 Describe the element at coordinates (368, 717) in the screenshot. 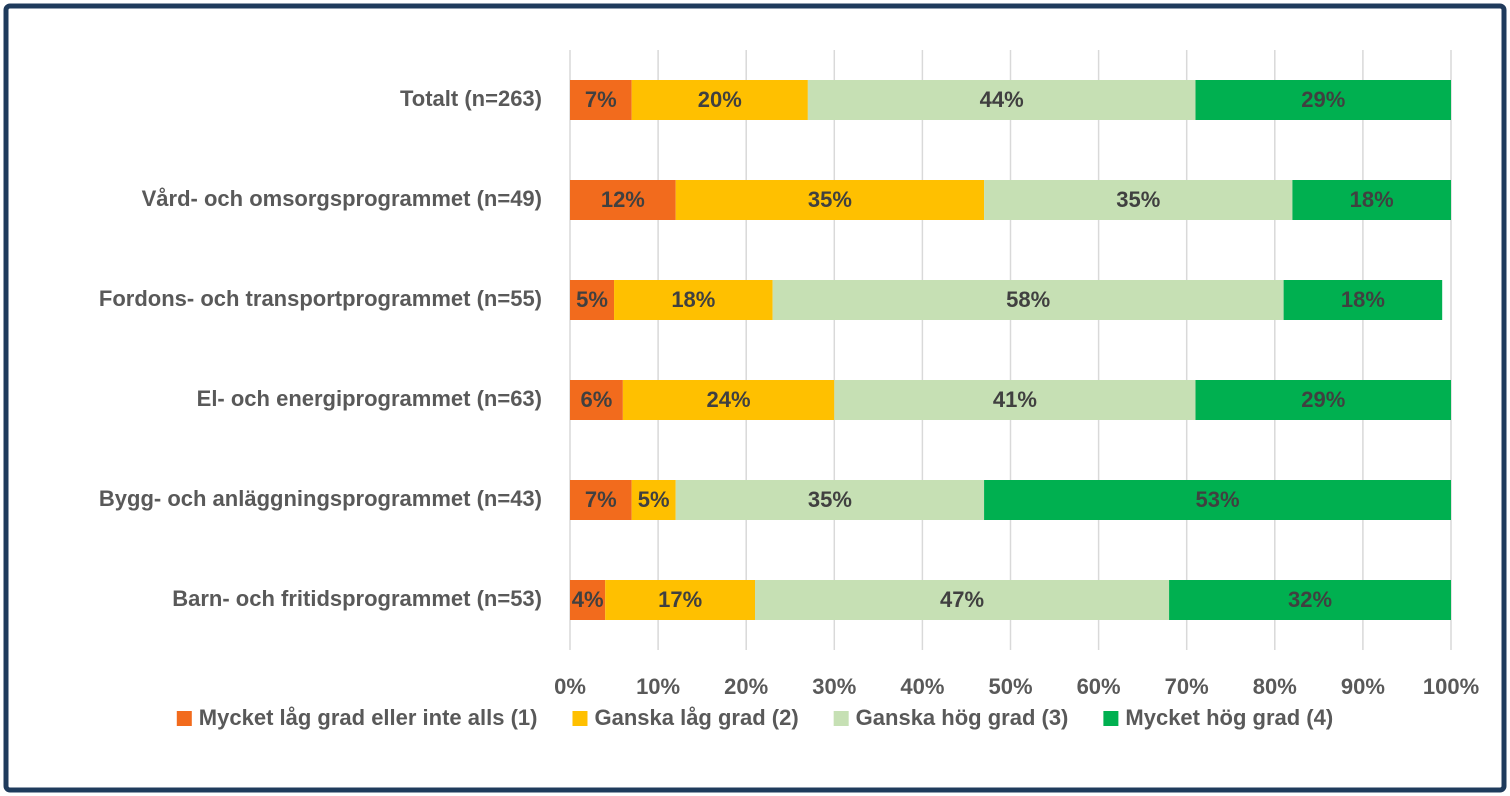

I see `legend-label: Mycket låg grad eller inte alls (1)` at that location.